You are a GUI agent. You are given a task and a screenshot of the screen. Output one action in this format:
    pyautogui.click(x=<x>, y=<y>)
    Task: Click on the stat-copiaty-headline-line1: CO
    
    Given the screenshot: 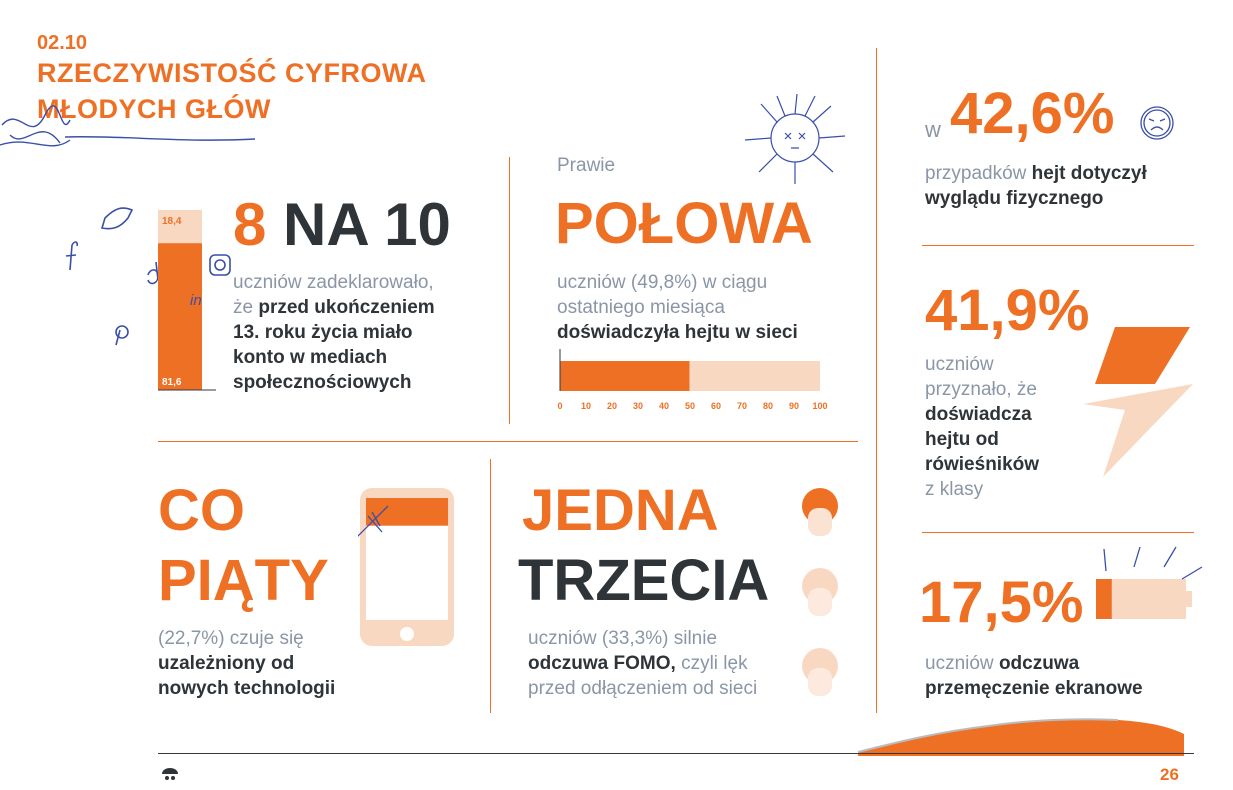 What is the action you would take?
    pyautogui.click(x=201, y=510)
    